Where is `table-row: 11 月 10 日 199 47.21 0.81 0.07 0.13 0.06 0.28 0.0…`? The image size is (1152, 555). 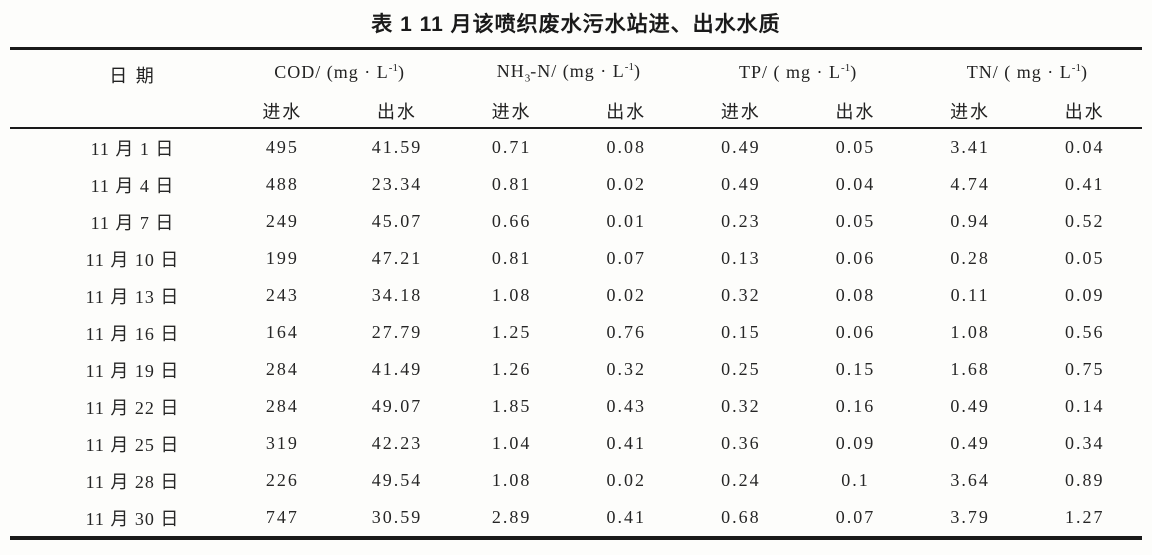
table-row: 11 月 10 日 199 47.21 0.81 0.07 0.13 0.06 0.28 0.0… is located at coordinates (576, 258).